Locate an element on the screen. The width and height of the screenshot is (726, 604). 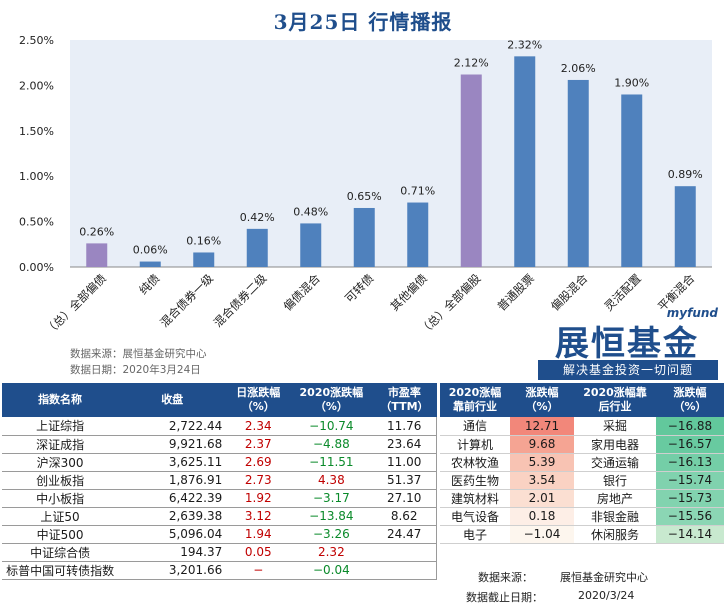
index-day-change: 1.92 is located at coordinates (258, 498).